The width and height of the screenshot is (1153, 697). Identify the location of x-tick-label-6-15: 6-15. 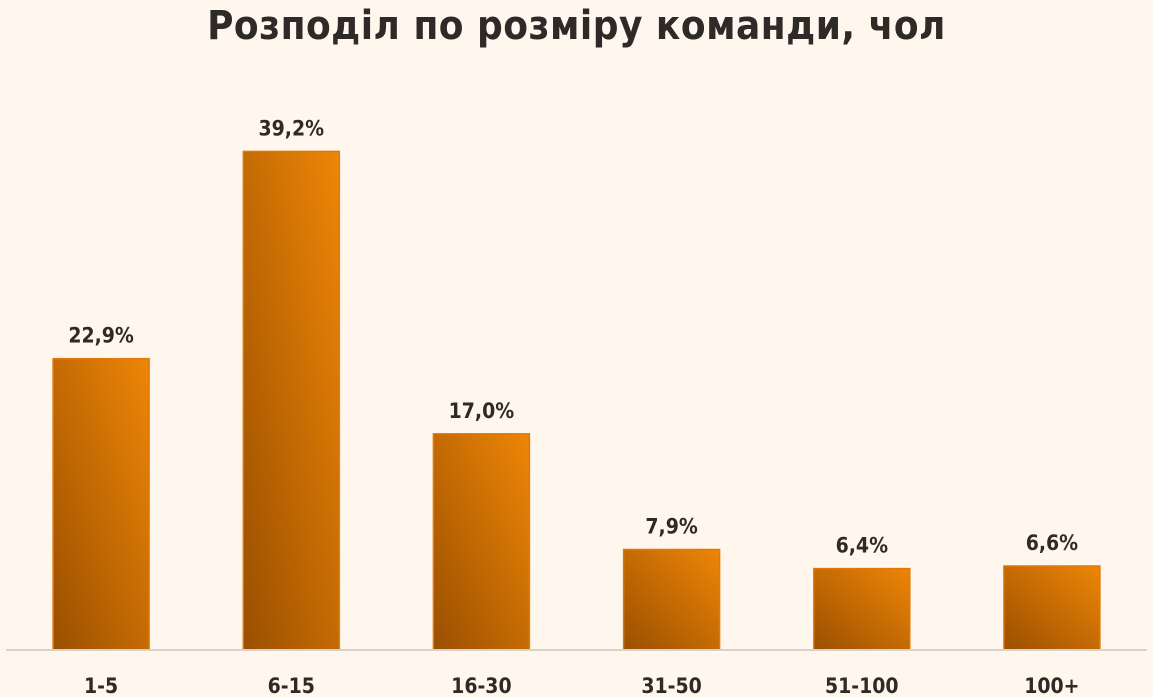
(291, 685).